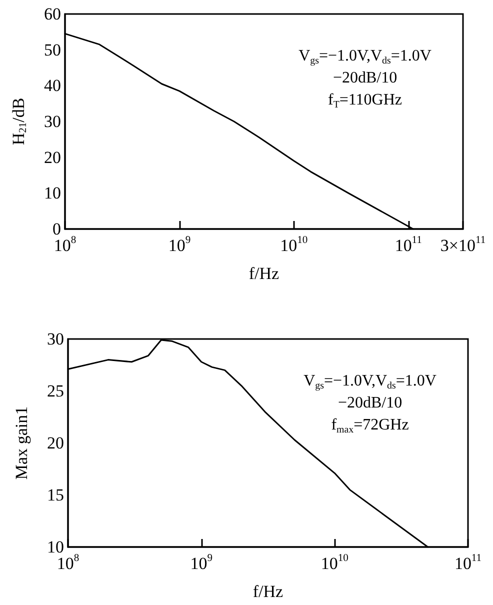 The width and height of the screenshot is (493, 605). Describe the element at coordinates (55, 391) in the screenshot. I see `y-tick-label: 25` at that location.